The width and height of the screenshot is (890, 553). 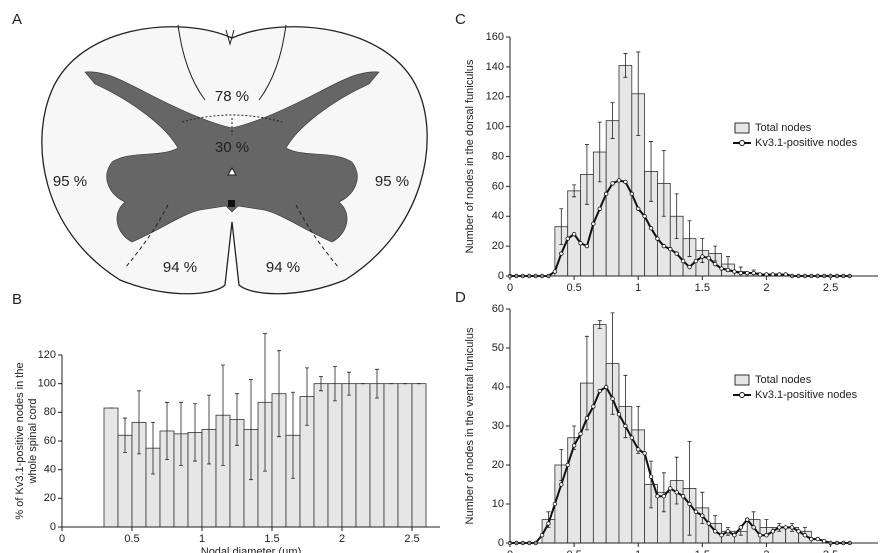 I want to click on x-tick-label: 1, so click(x=638, y=288).